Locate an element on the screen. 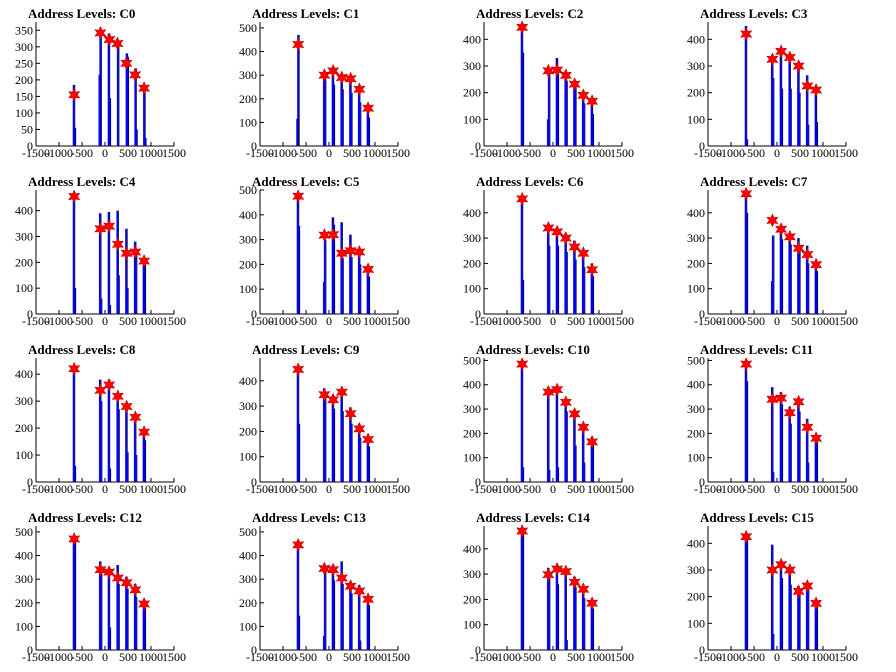 This screenshot has width=896, height=672. chart-title: Address Levels: C2 is located at coordinates (529, 13).